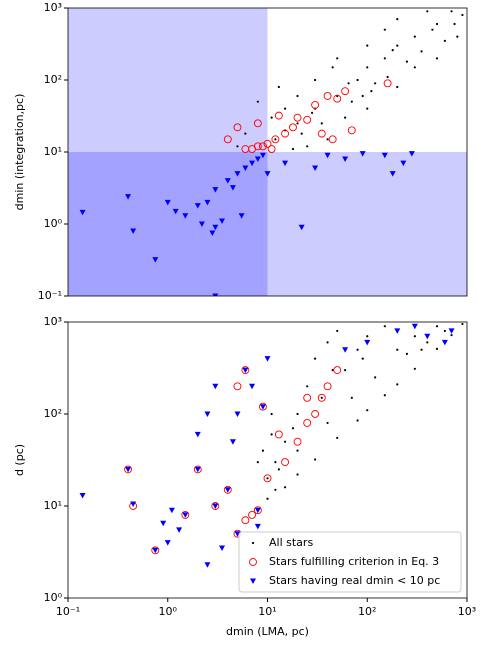  Describe the element at coordinates (50, 295) in the screenshot. I see `y-tick-label: 10⁻¹` at that location.